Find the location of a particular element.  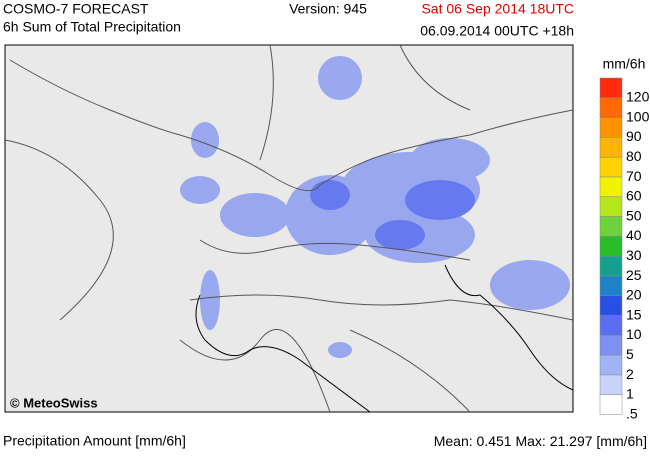

legend-label: 10 is located at coordinates (634, 334).